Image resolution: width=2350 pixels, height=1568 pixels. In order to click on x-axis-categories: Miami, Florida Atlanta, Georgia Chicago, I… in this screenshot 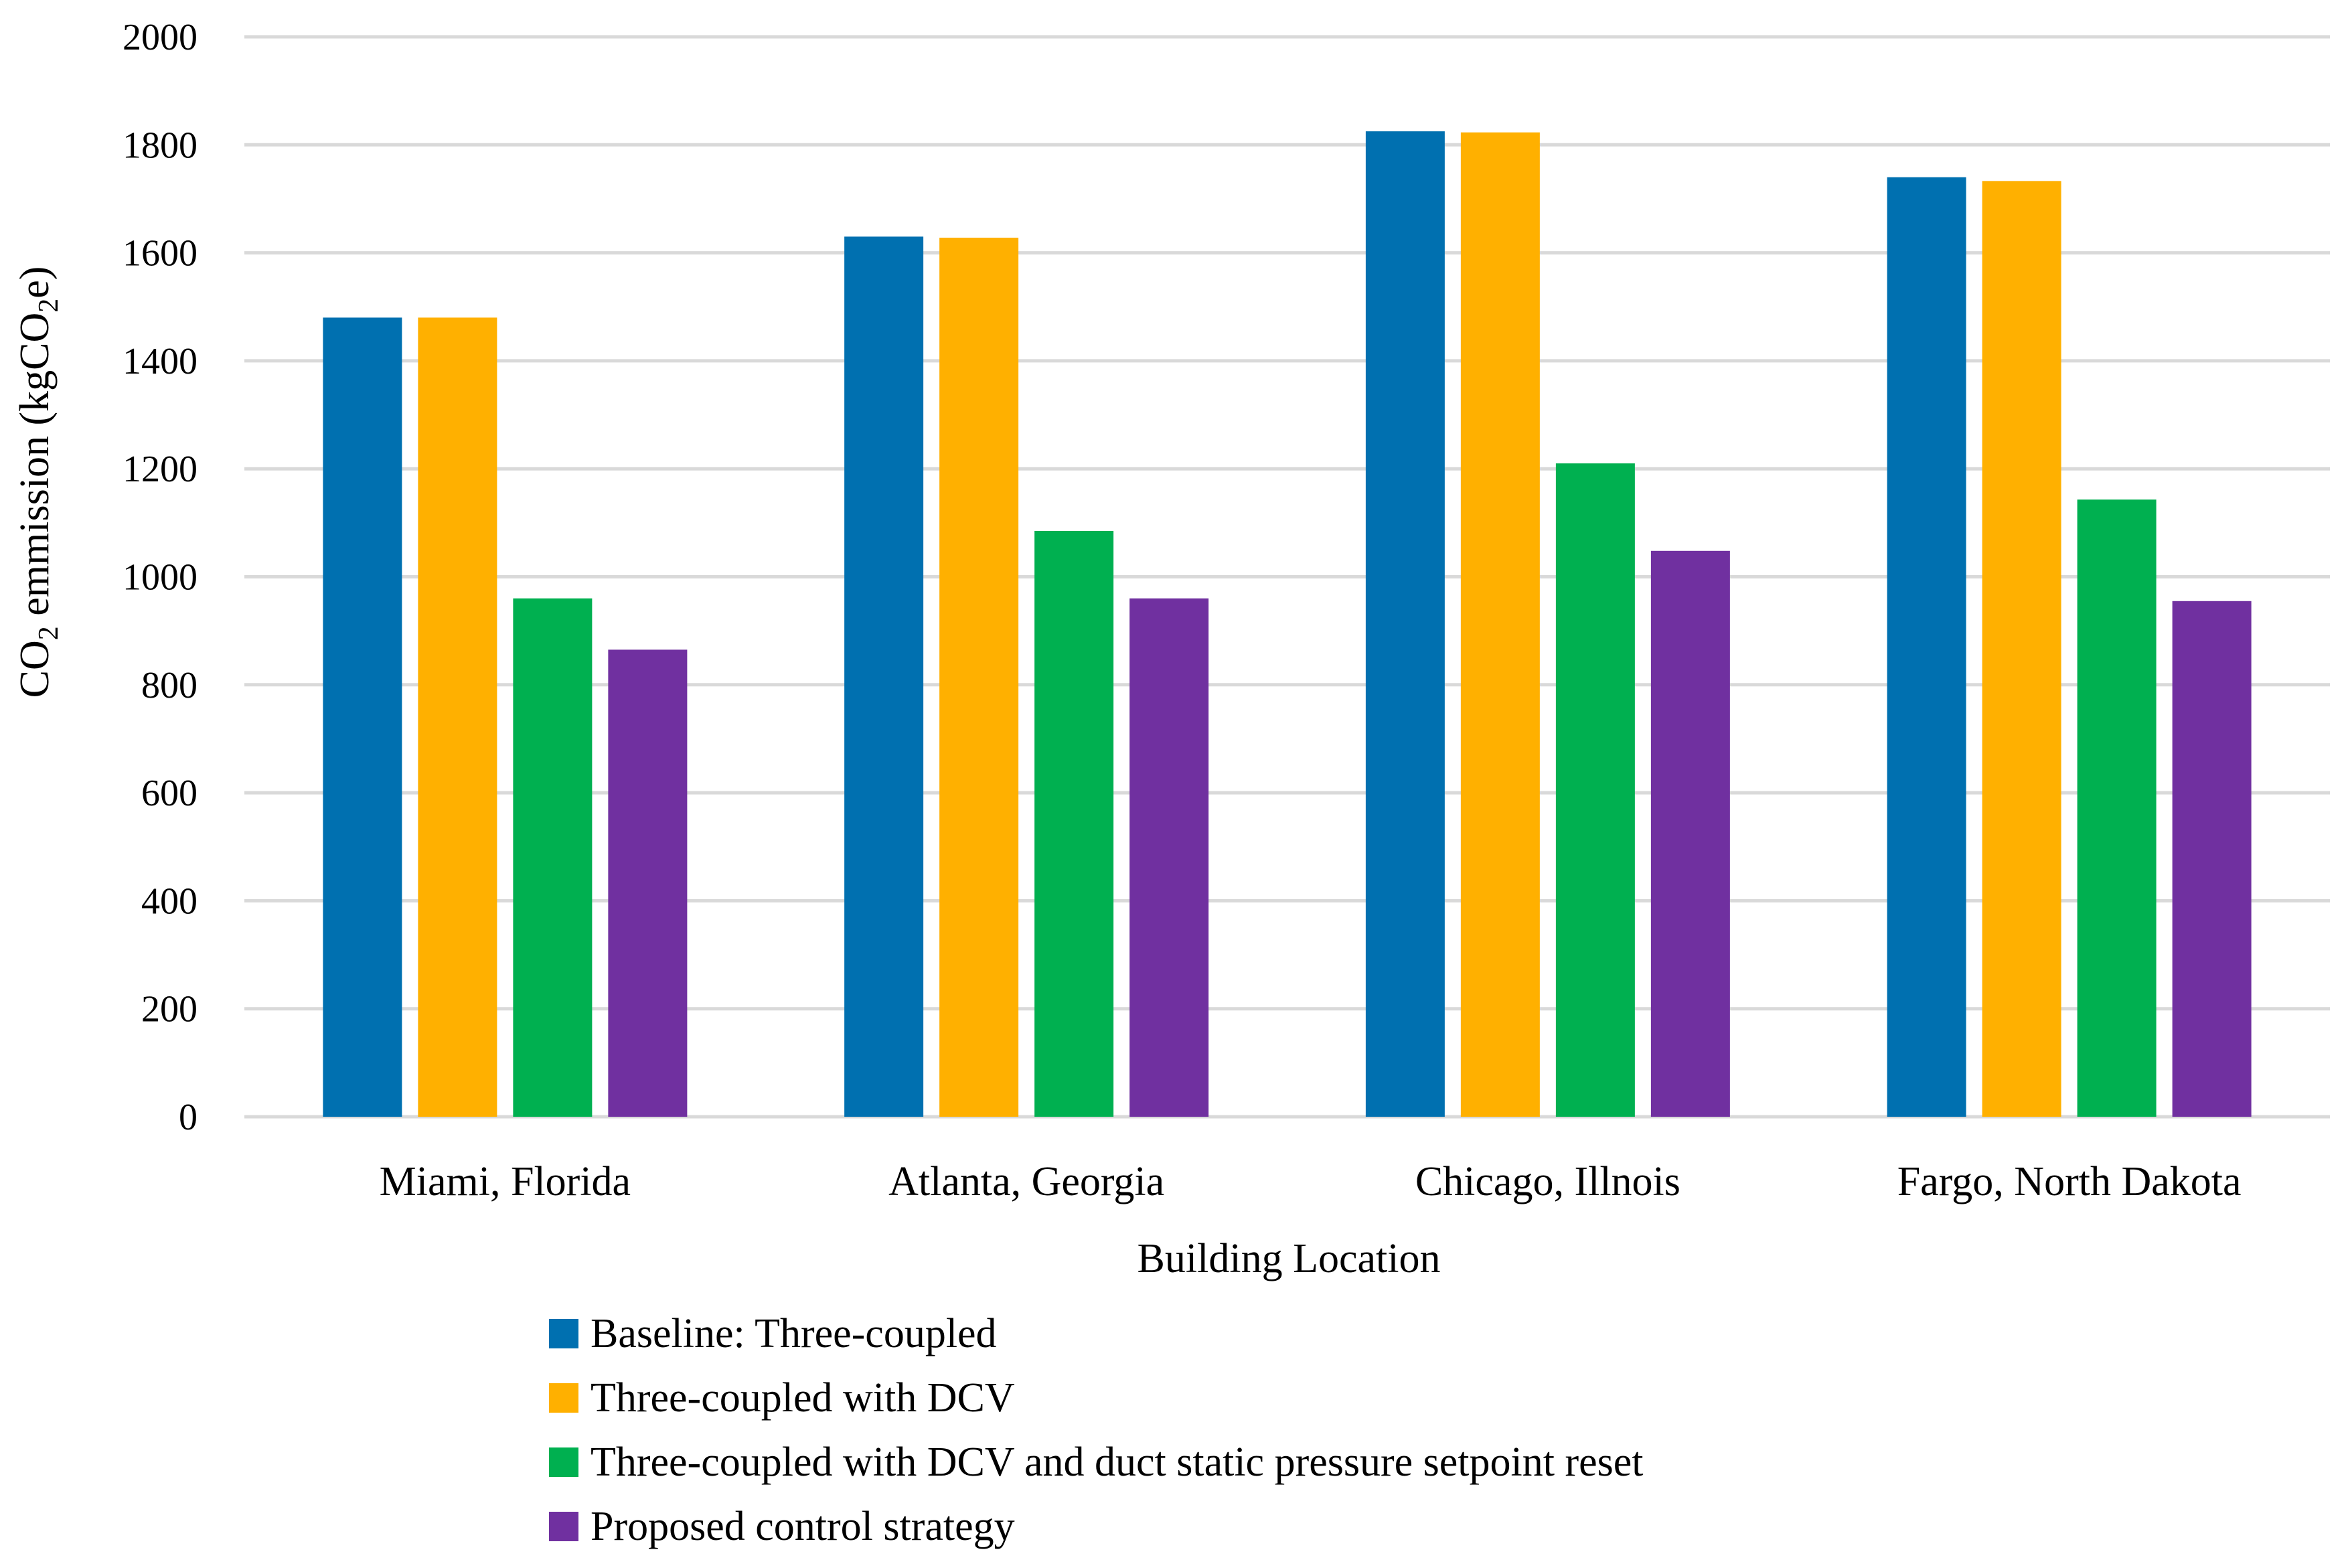, I will do `click(1311, 1181)`.